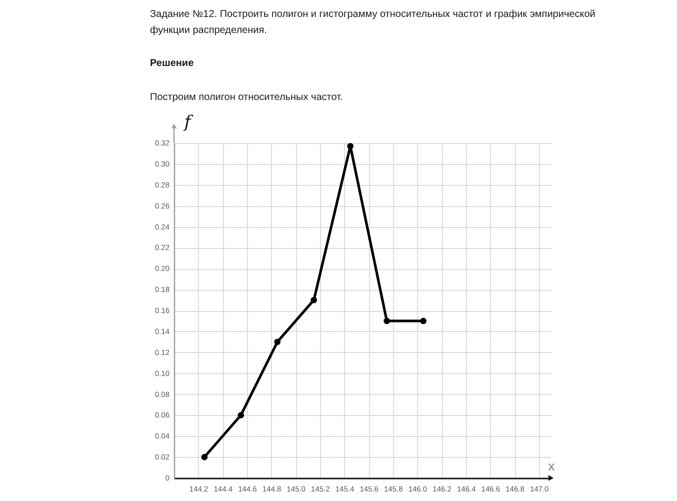  What do you see at coordinates (172, 63) in the screenshot?
I see `chart-subtitle: Решение` at bounding box center [172, 63].